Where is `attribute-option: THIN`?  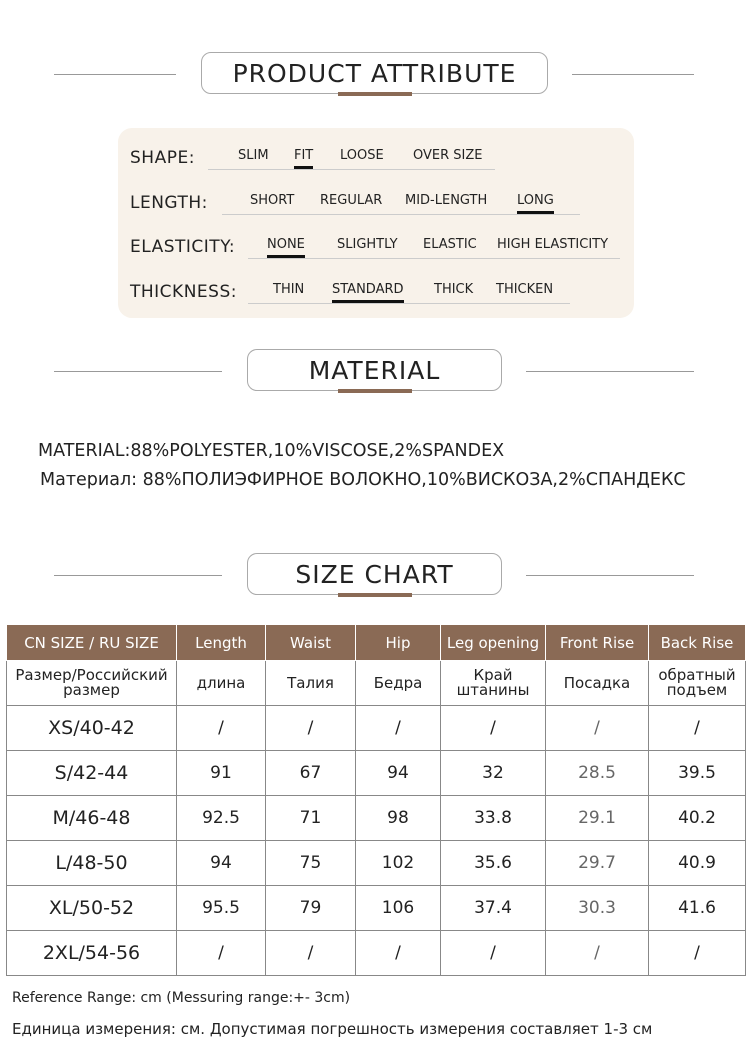 attribute-option: THIN is located at coordinates (289, 289).